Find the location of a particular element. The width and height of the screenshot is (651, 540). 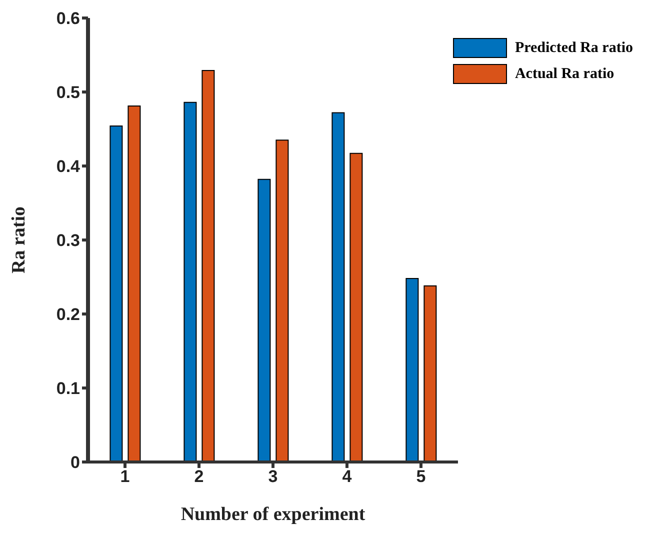

x-axis-title: Number of experiment is located at coordinates (273, 514).